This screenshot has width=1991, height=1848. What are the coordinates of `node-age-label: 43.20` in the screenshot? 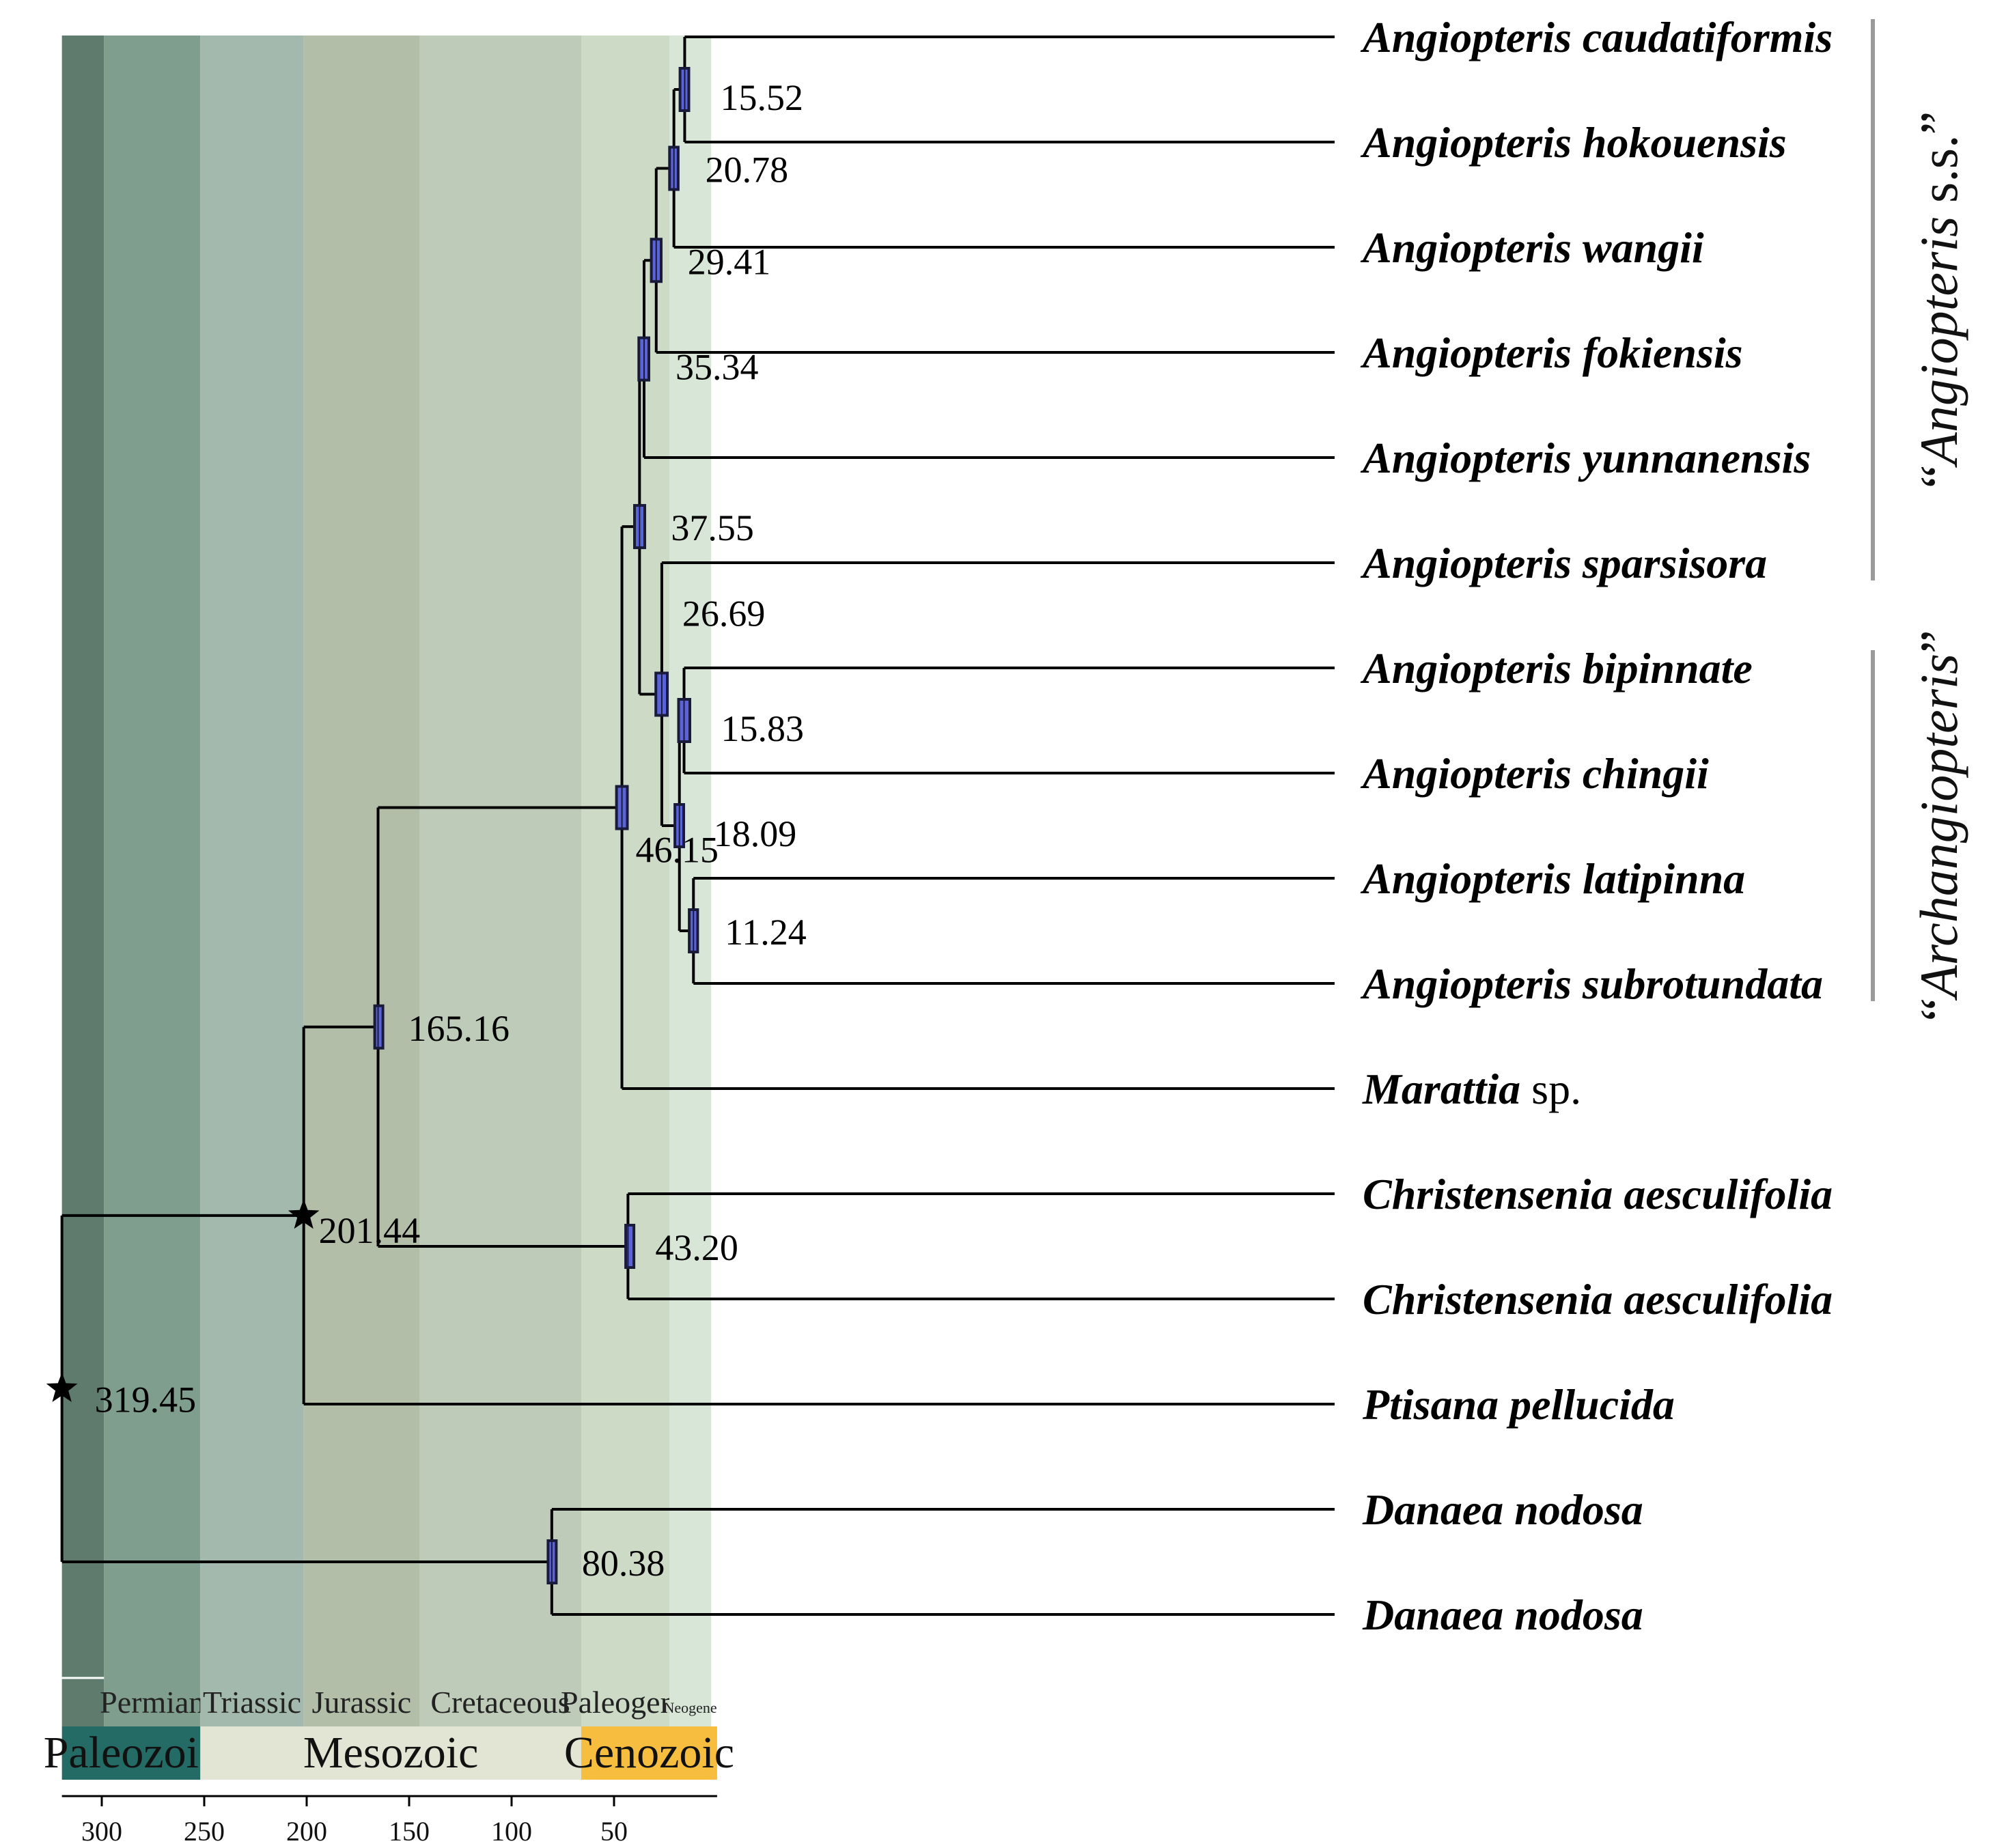 It's located at (696, 1247).